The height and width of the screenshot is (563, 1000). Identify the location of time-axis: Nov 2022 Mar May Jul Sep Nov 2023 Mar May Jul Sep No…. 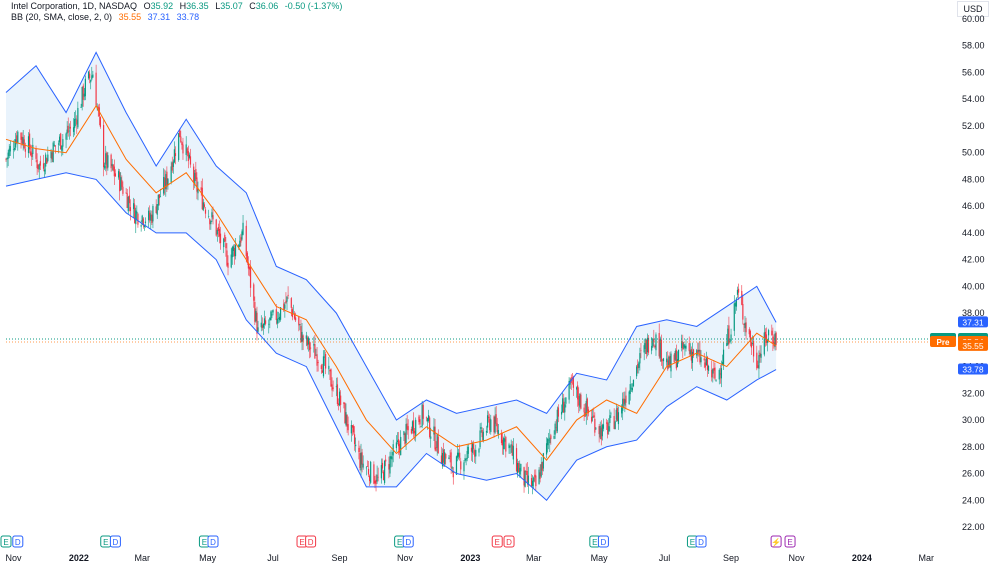
(470, 558).